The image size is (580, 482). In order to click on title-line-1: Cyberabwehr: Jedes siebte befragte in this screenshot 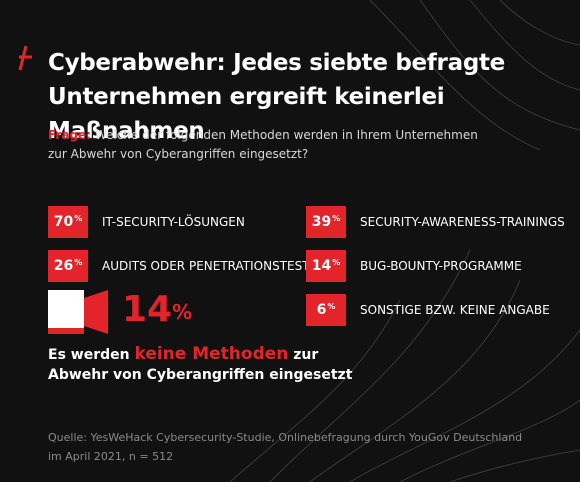, I will do `click(276, 63)`.